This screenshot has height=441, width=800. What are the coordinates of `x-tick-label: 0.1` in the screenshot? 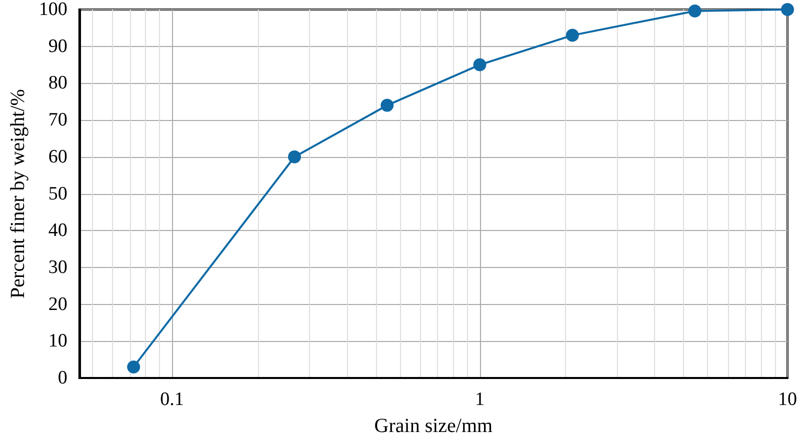 It's located at (172, 399).